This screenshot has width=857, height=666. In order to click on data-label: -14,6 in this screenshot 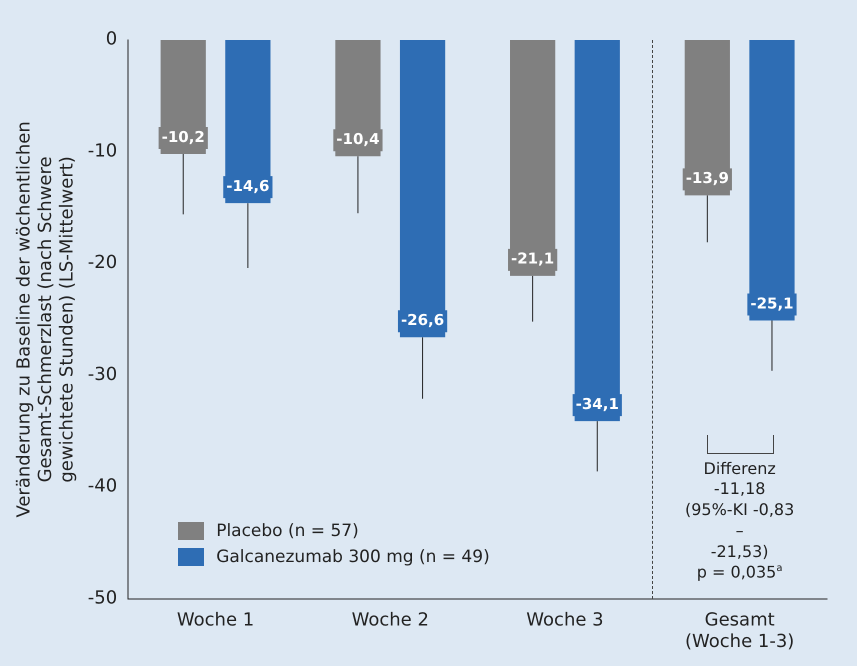, I will do `click(248, 186)`.